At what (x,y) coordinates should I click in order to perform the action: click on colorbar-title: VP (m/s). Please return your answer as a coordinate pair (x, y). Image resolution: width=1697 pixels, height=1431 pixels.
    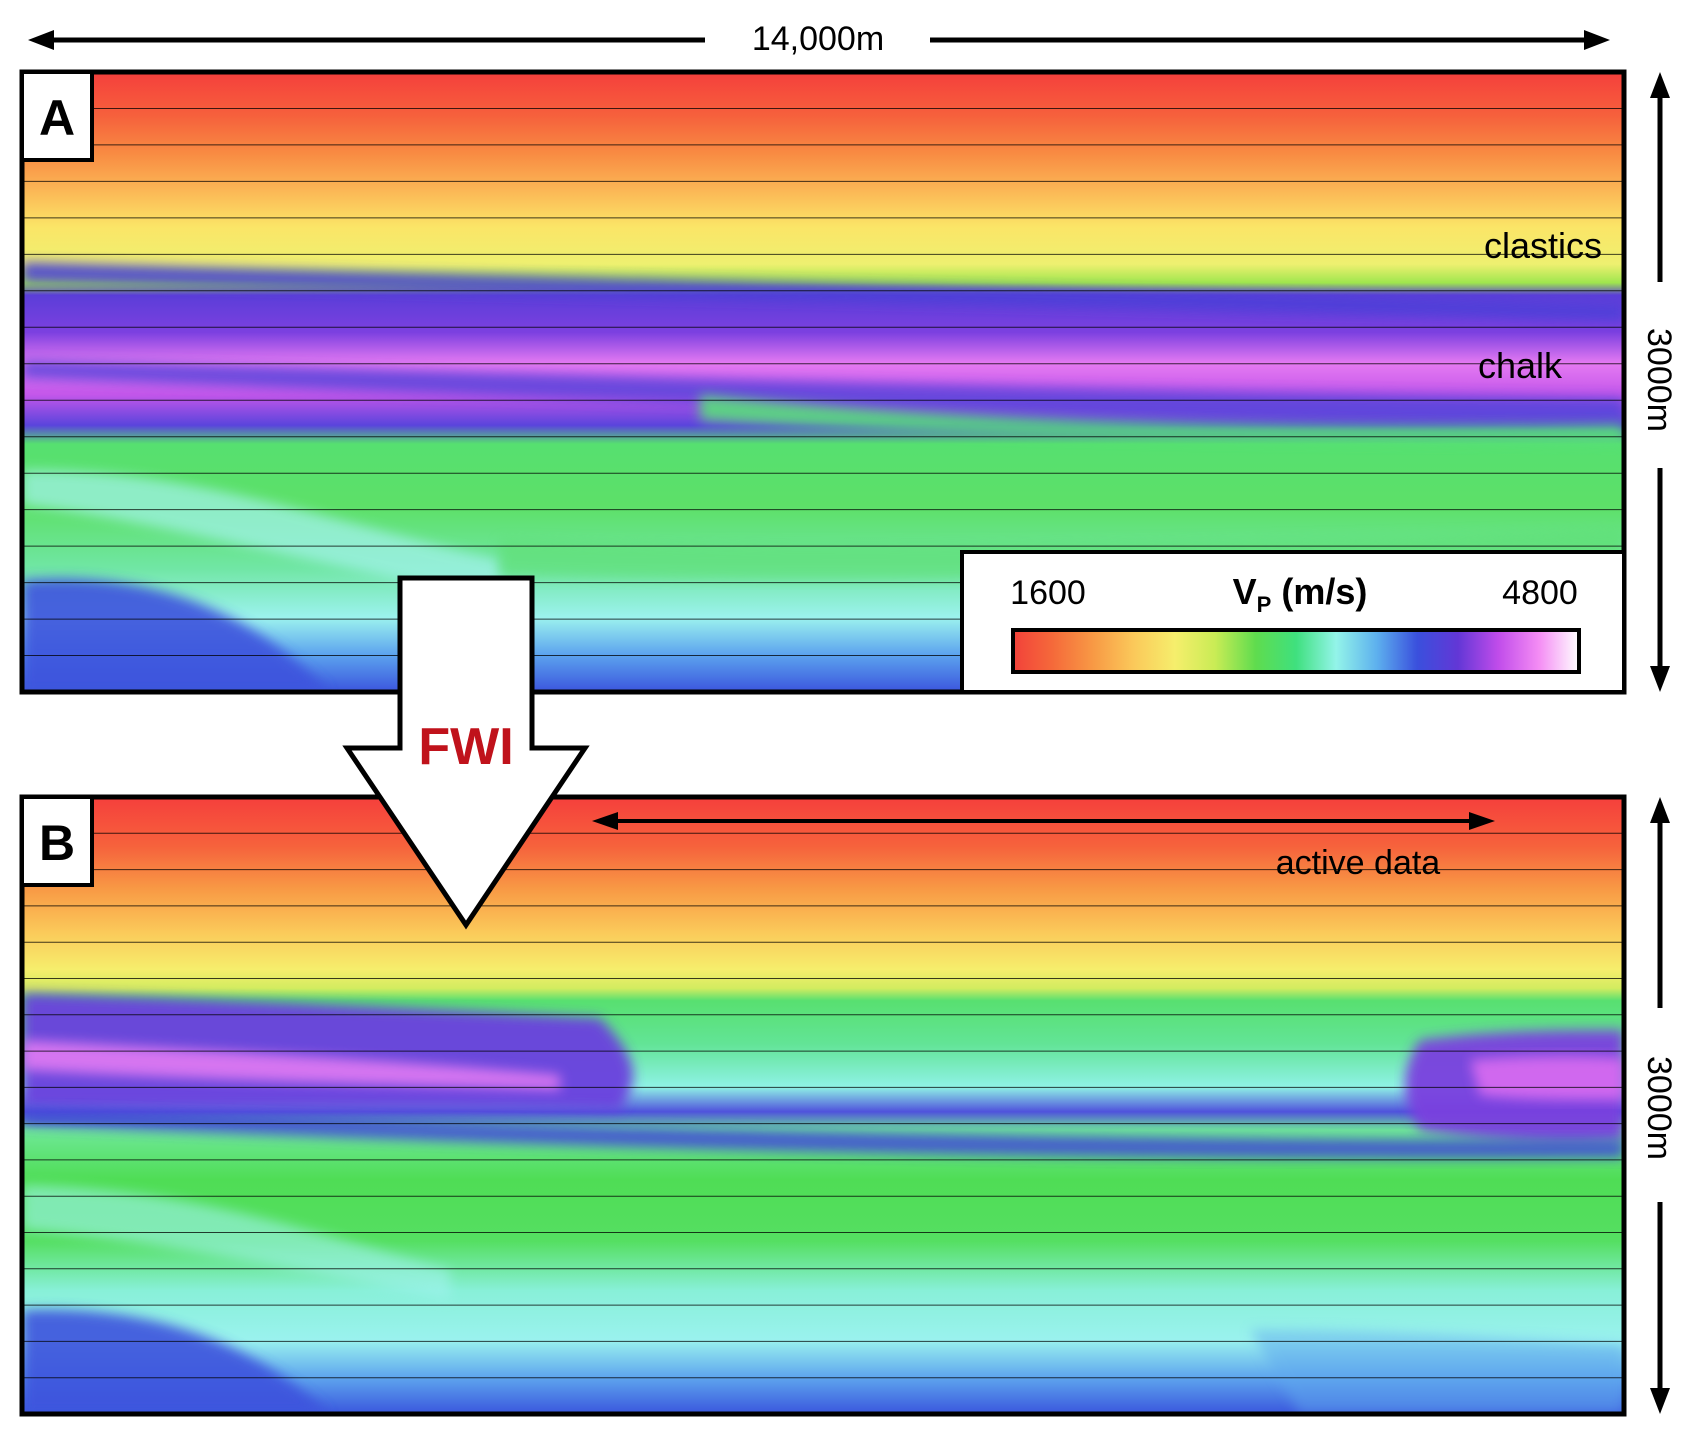
    Looking at the image, I should click on (1300, 594).